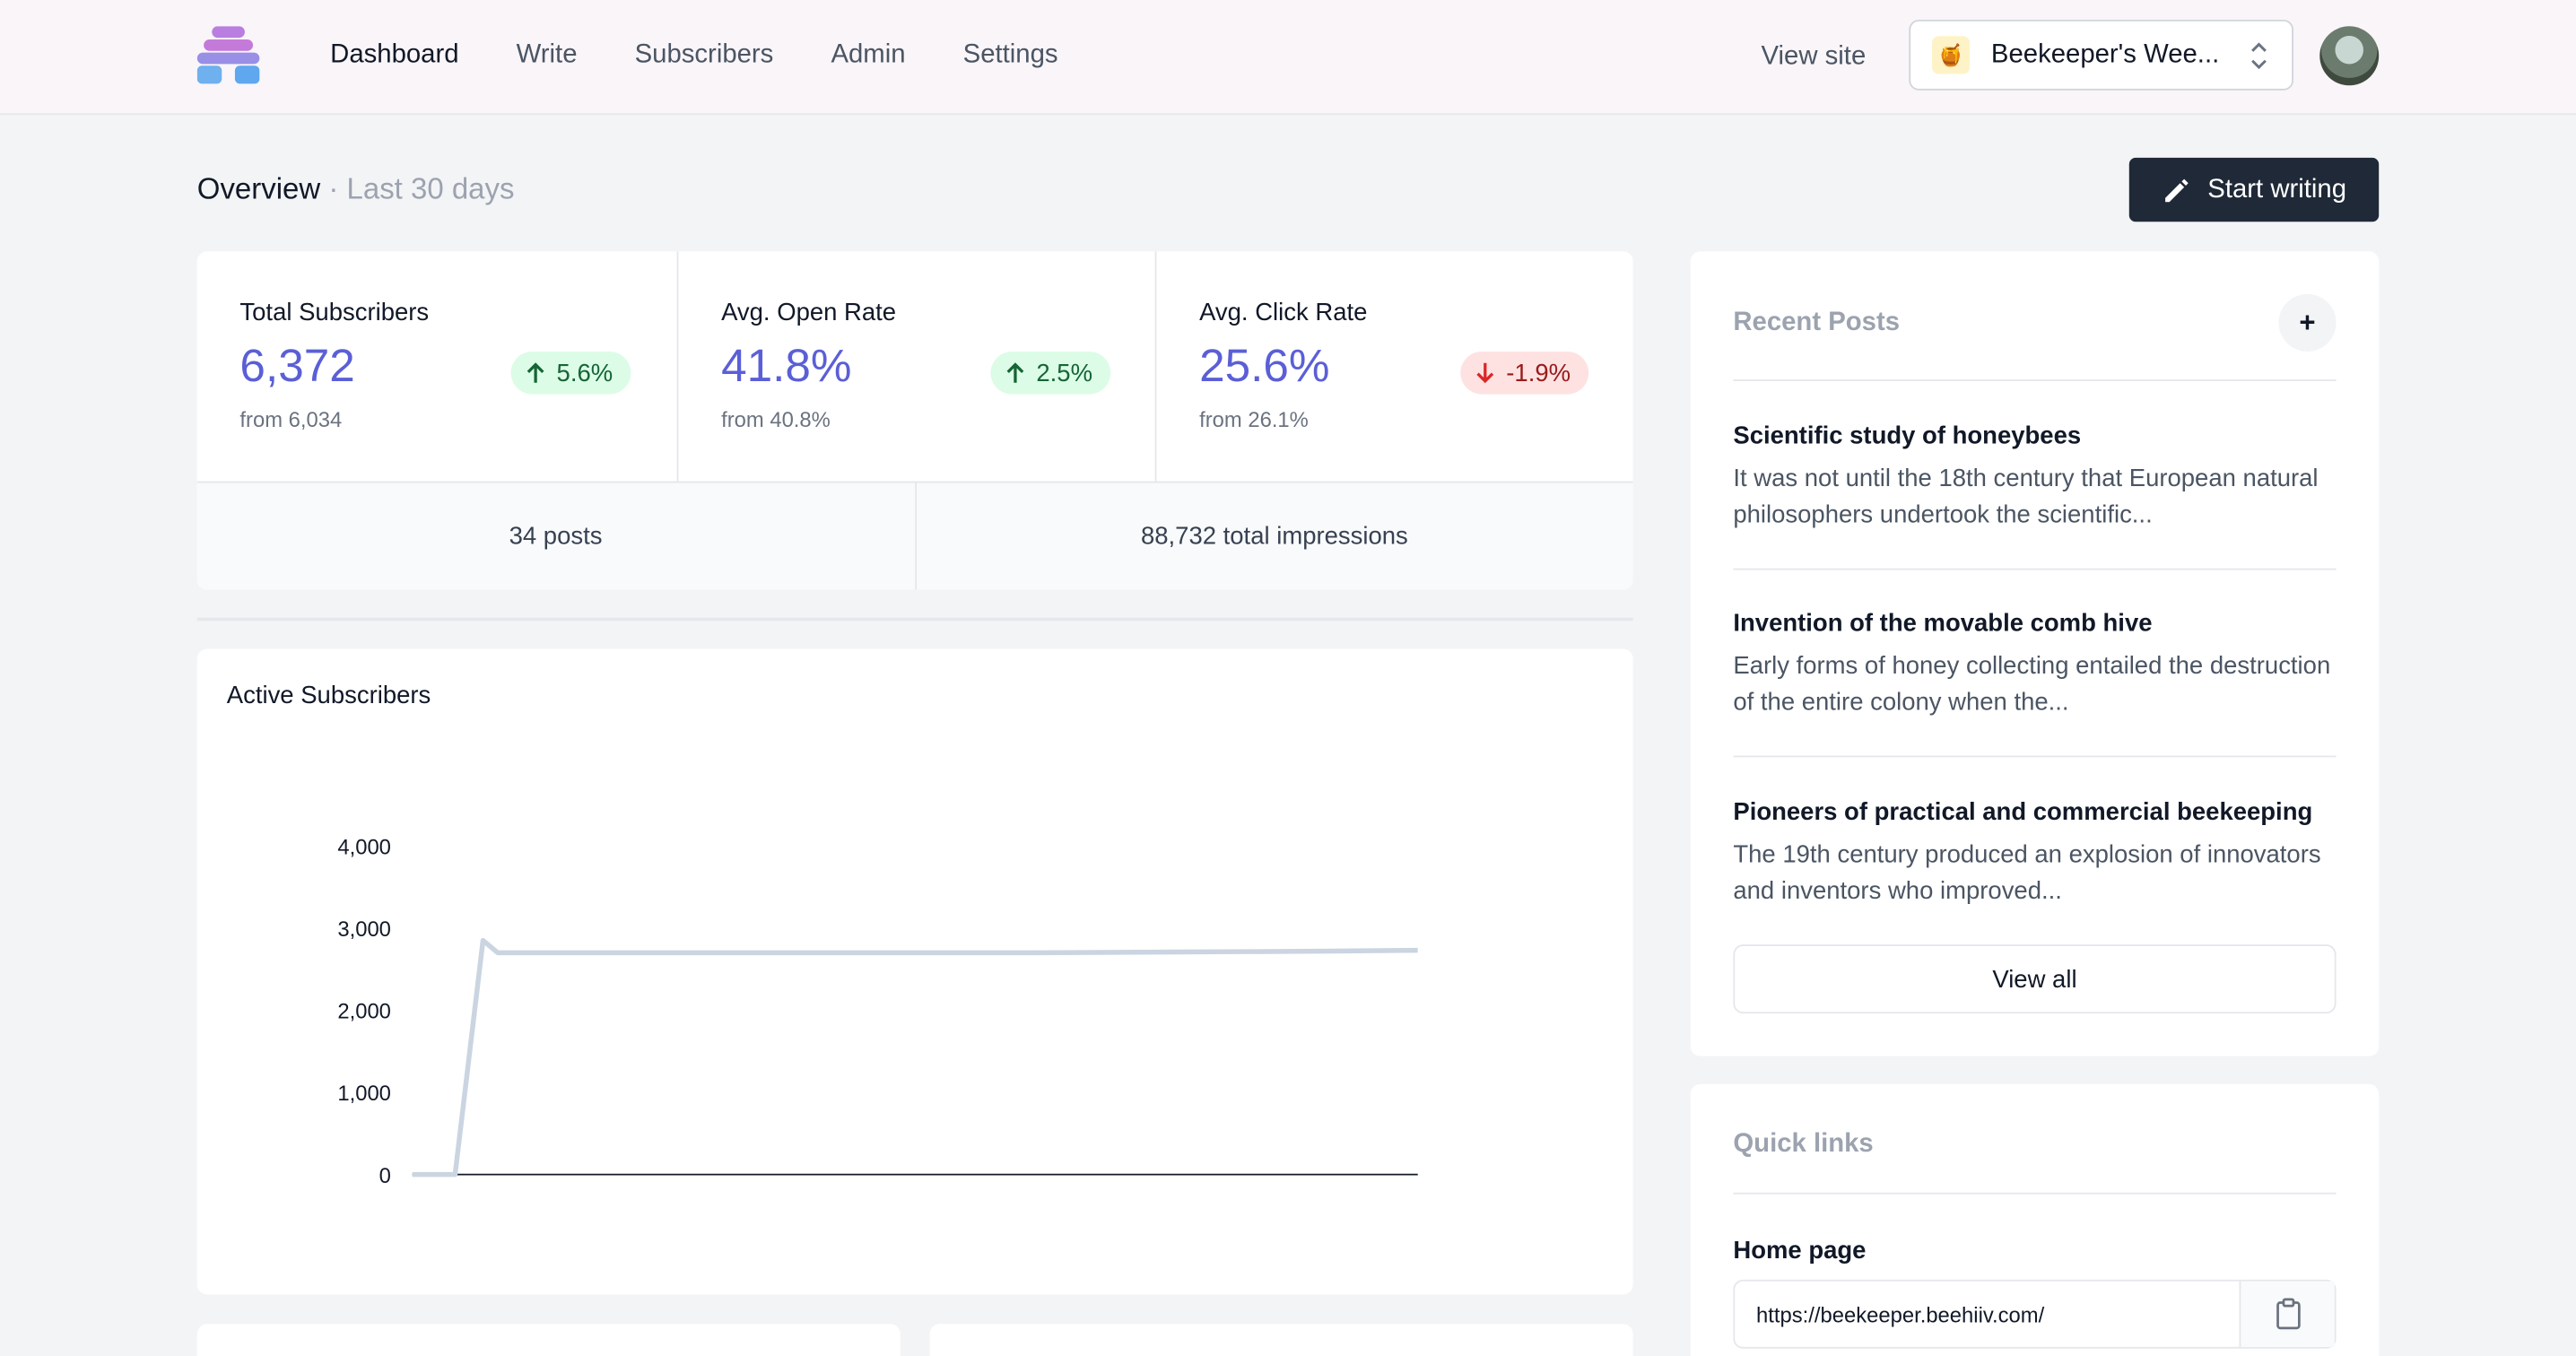 This screenshot has width=2576, height=1356. I want to click on start-writing-label: Start writing, so click(2276, 189).